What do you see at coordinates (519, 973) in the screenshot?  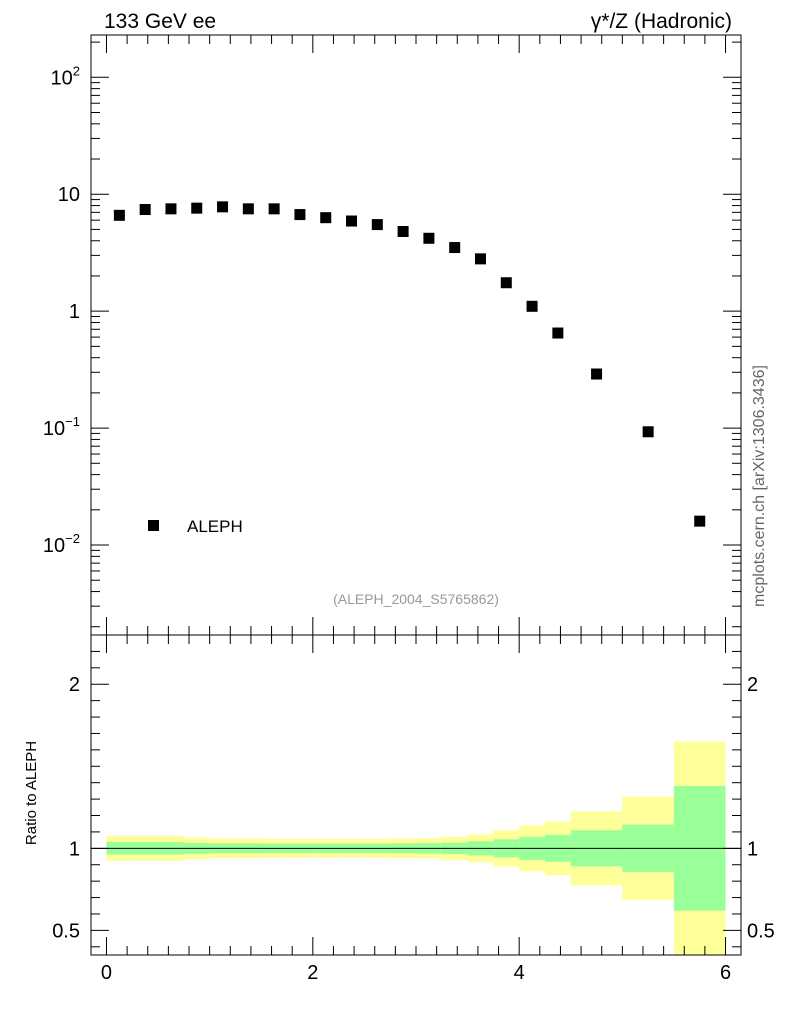 I see `x-tick-label: 4` at bounding box center [519, 973].